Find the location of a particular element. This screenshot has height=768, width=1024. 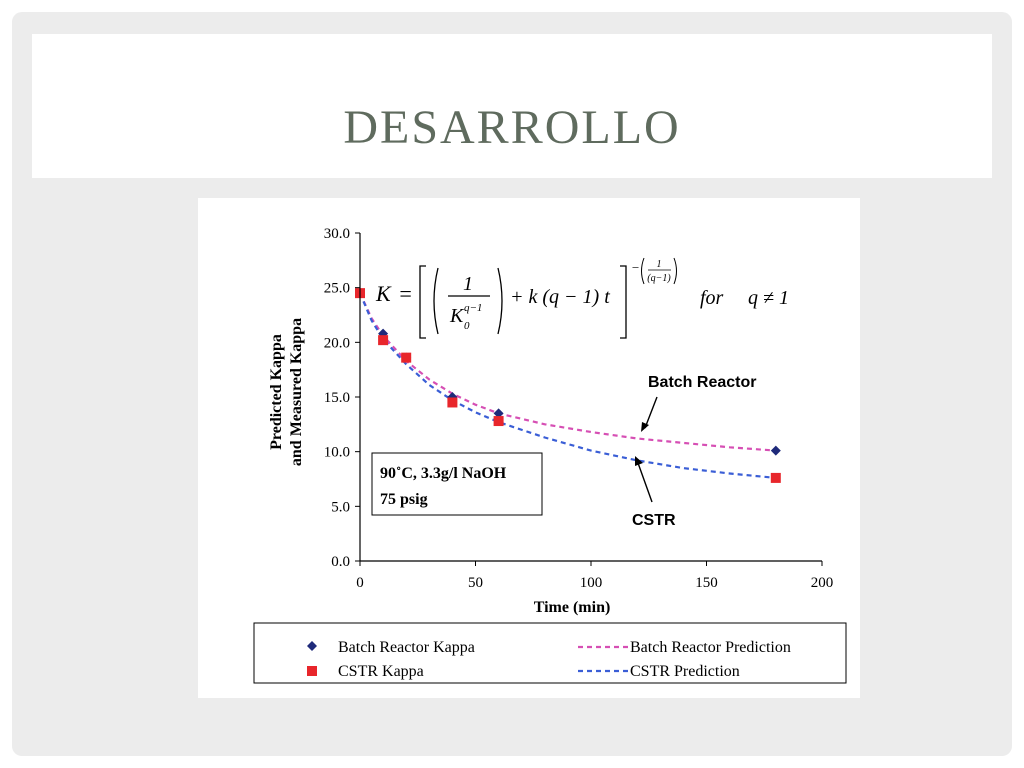

x-tick-label: 0 is located at coordinates (360, 583).